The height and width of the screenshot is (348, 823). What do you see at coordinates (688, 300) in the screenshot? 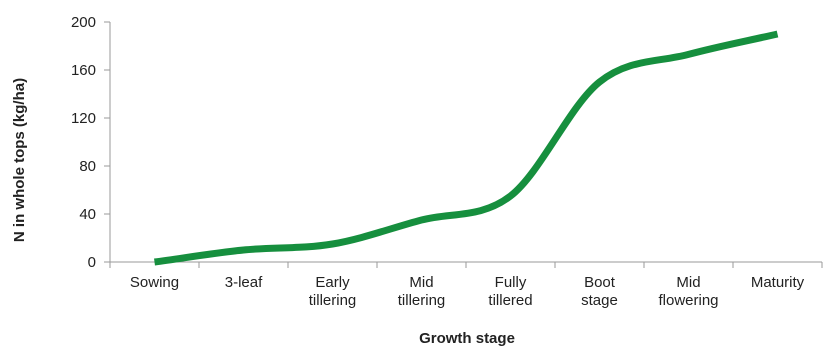
I see `x-tick-label-line: flowering` at bounding box center [688, 300].